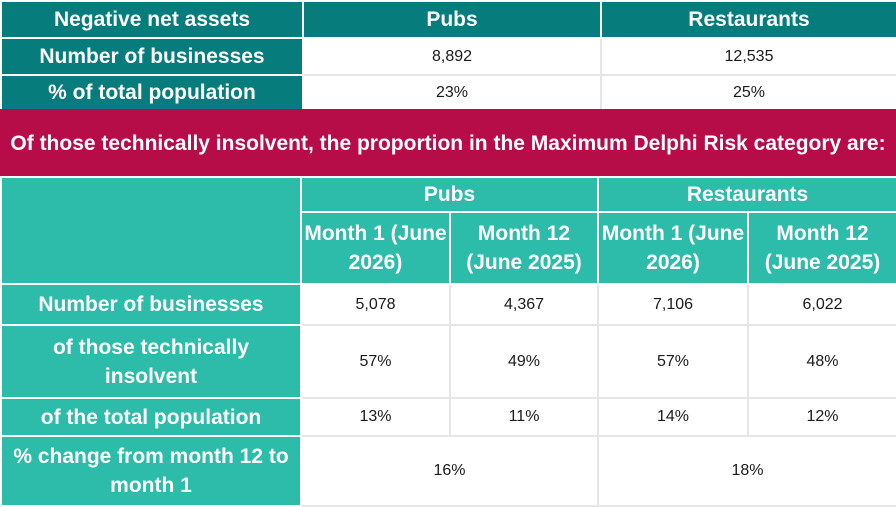 This screenshot has height=507, width=896. What do you see at coordinates (524, 361) in the screenshot?
I see `table-cell: 49%` at bounding box center [524, 361].